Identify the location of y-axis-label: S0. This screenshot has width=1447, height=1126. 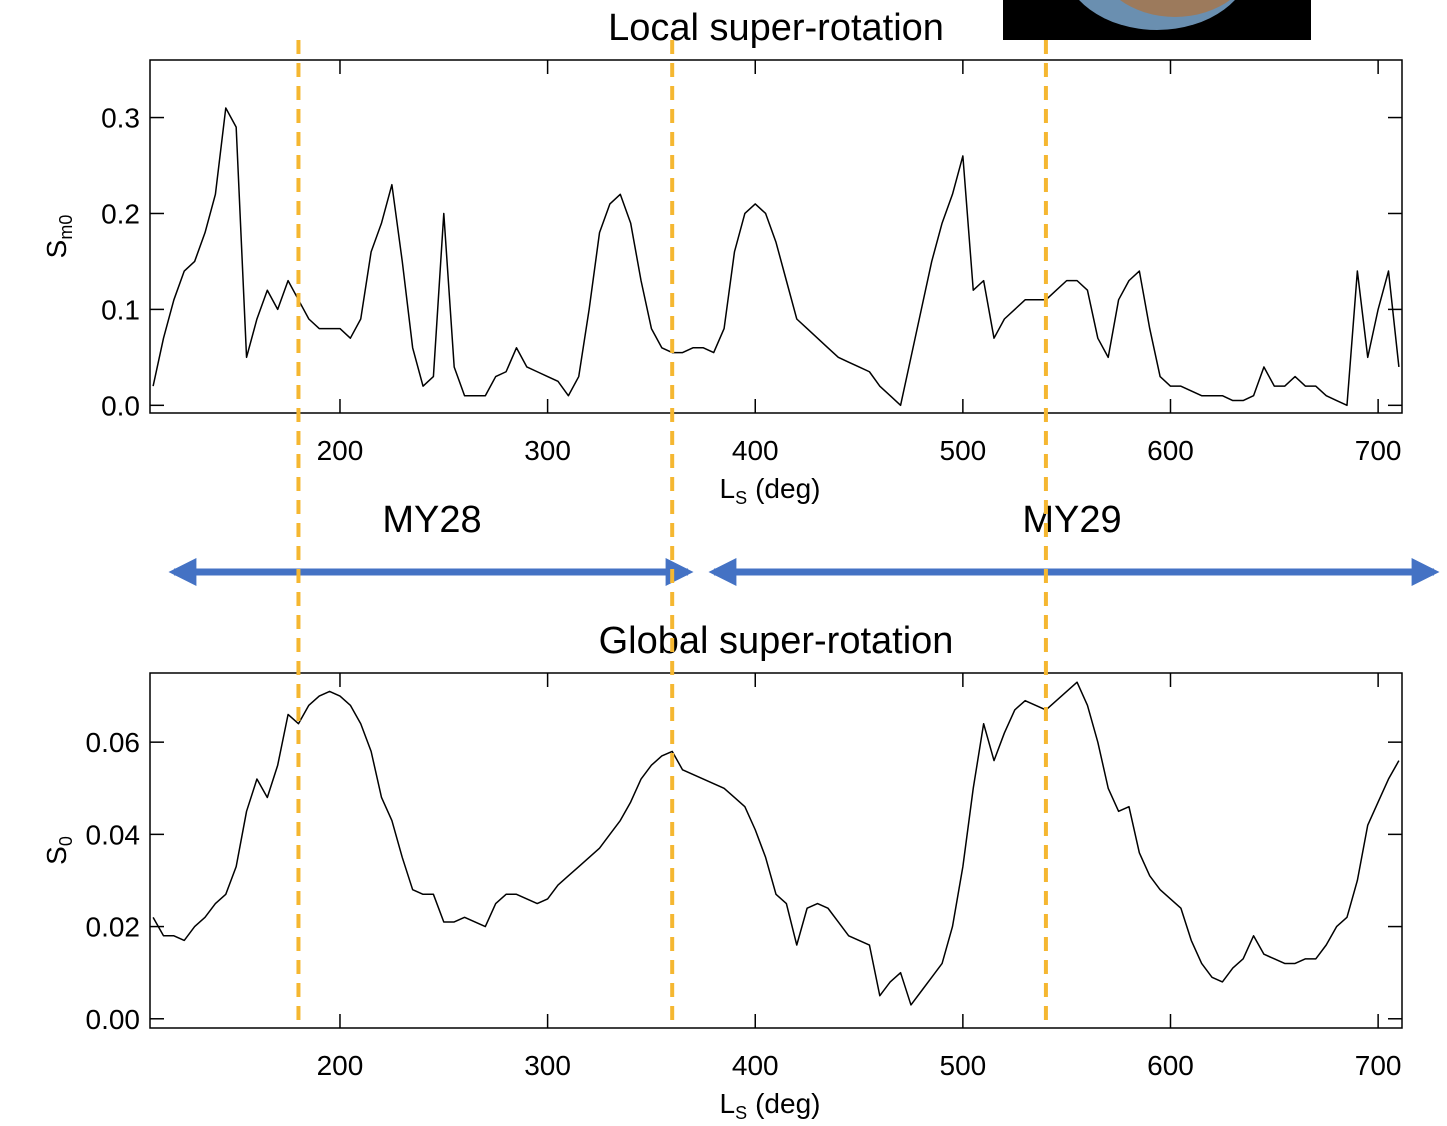
(58, 850).